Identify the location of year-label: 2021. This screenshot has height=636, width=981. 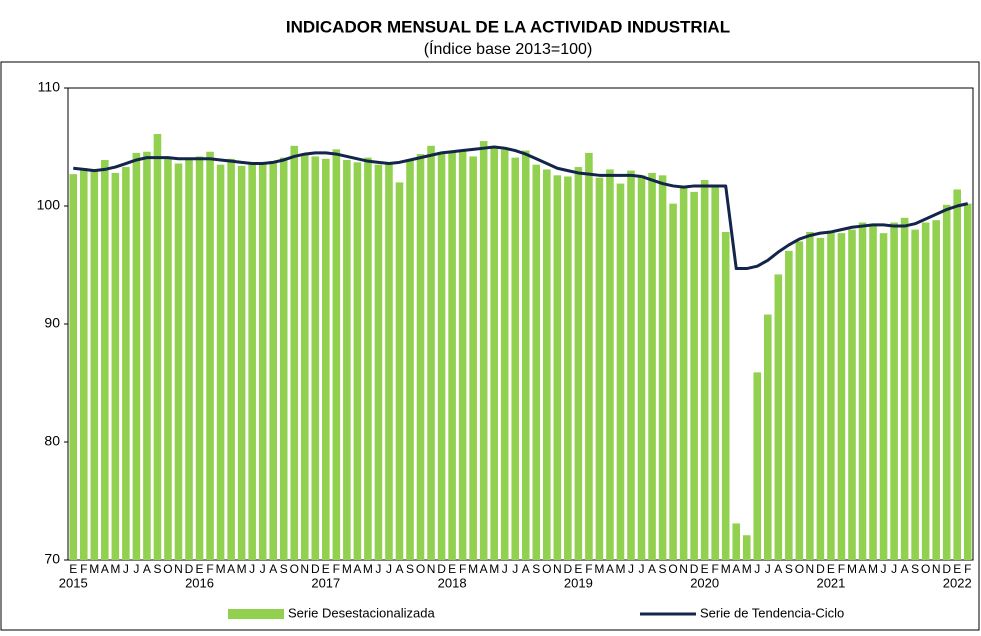
(830, 582).